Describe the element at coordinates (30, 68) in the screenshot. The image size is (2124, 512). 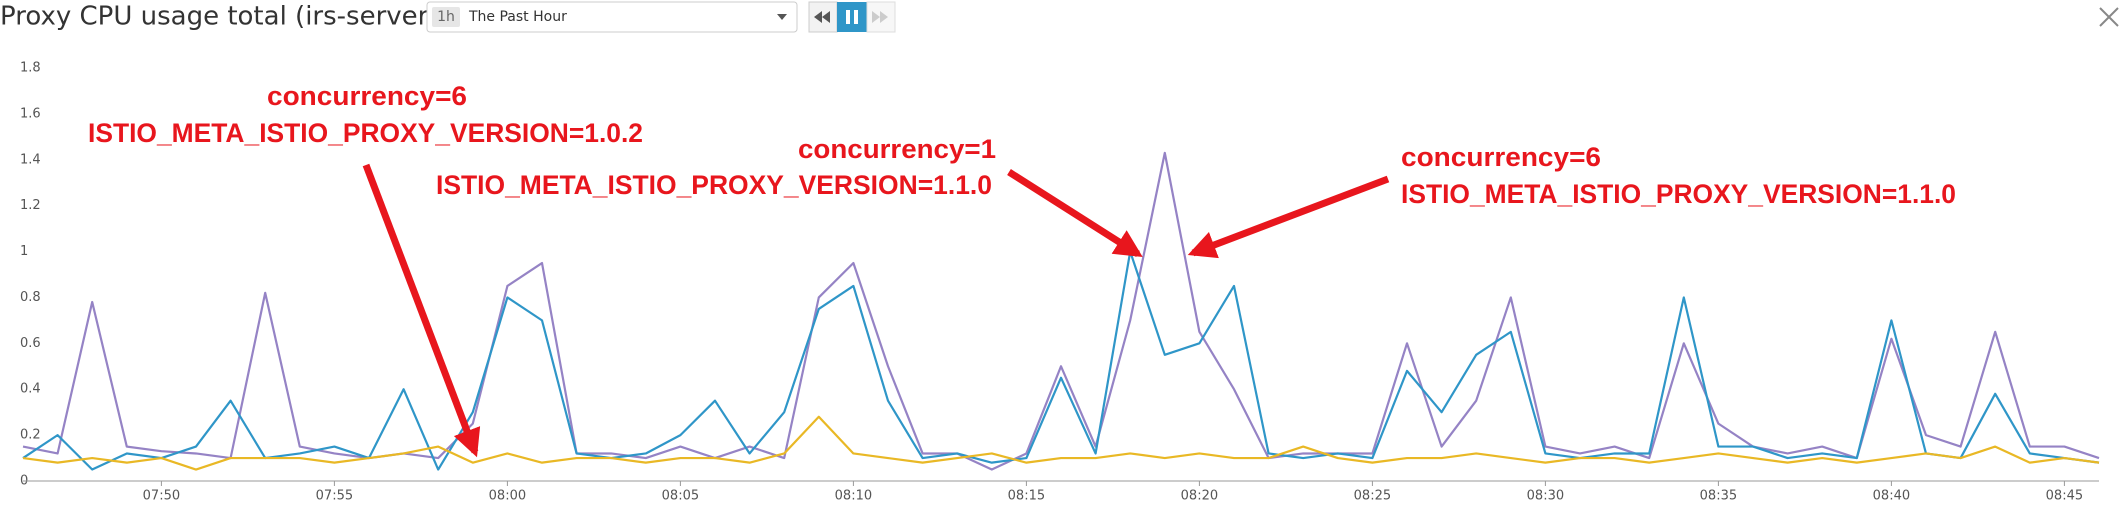
I see `y-tick-label: 1.8` at that location.